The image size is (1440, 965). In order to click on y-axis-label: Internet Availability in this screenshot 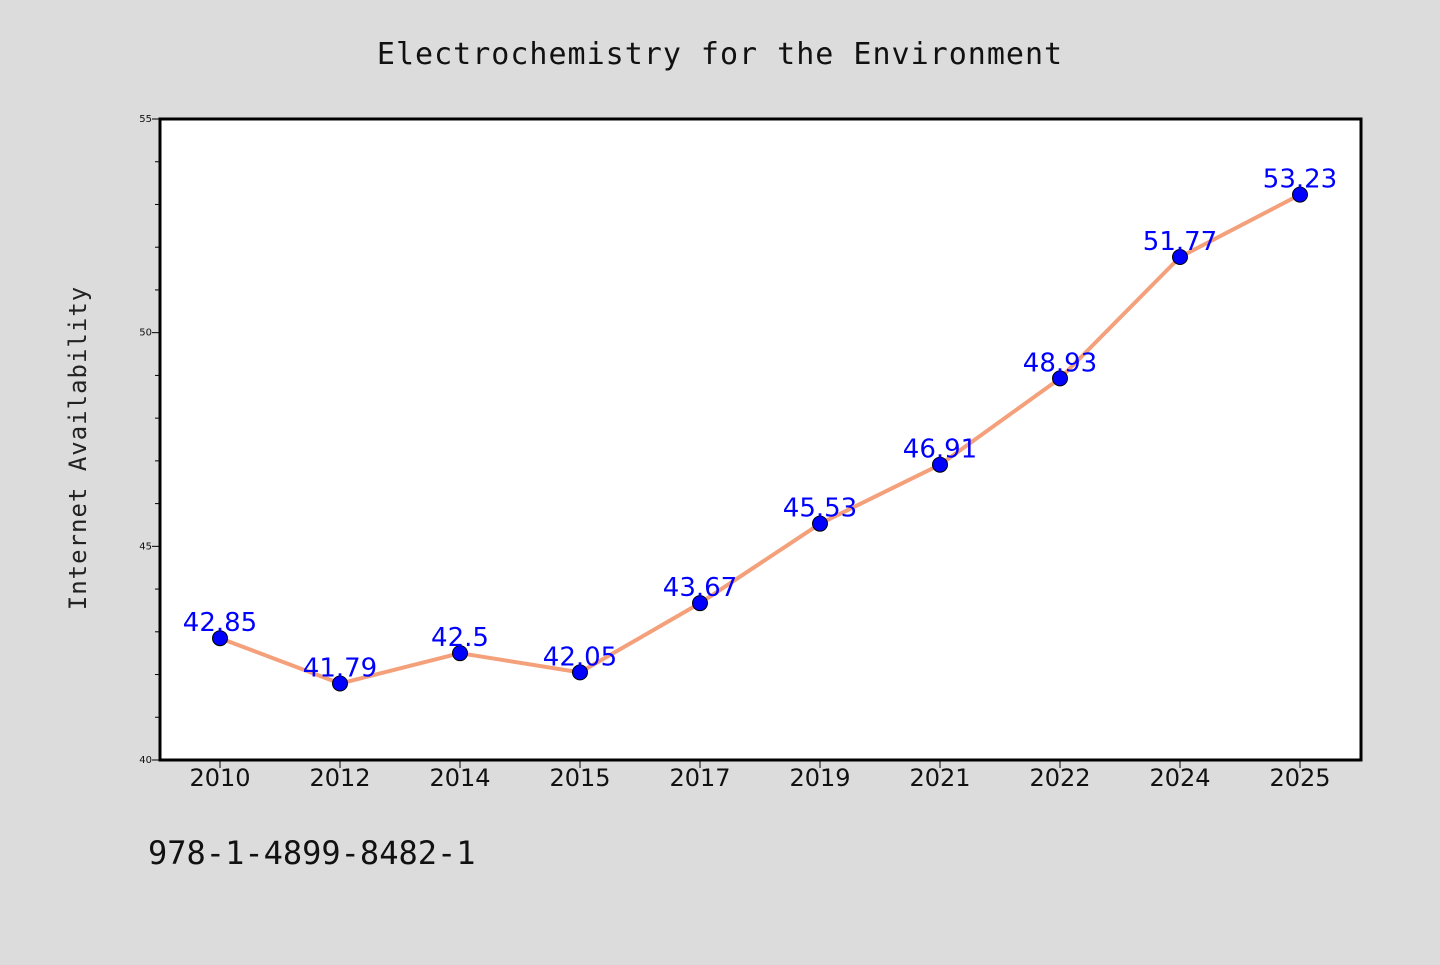, I will do `click(78, 448)`.